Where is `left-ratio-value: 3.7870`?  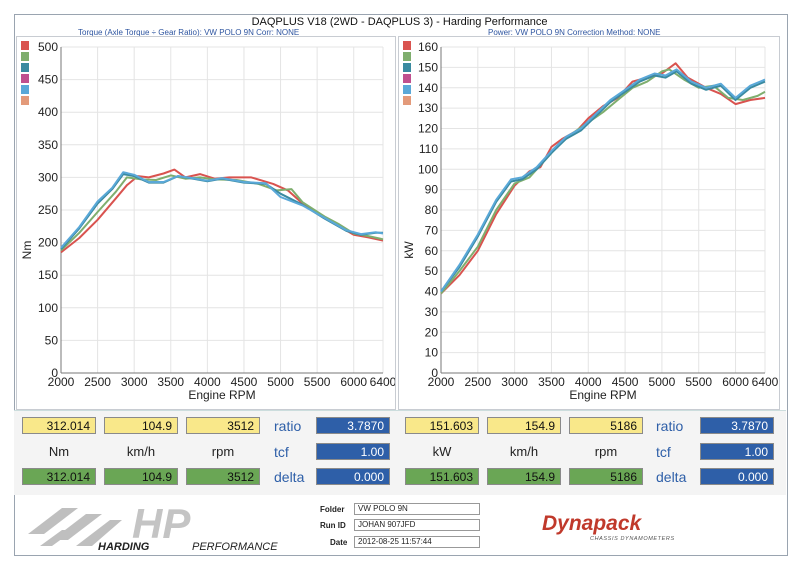
left-ratio-value: 3.7870 is located at coordinates (353, 425).